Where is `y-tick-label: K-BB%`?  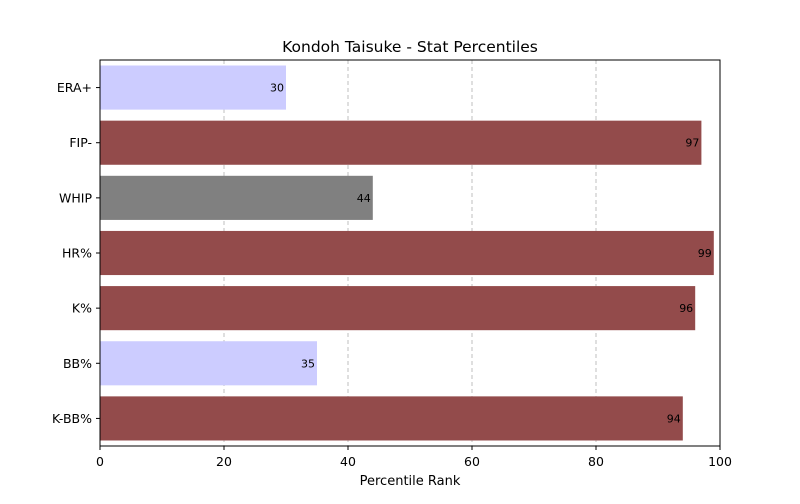 y-tick-label: K-BB% is located at coordinates (72, 418).